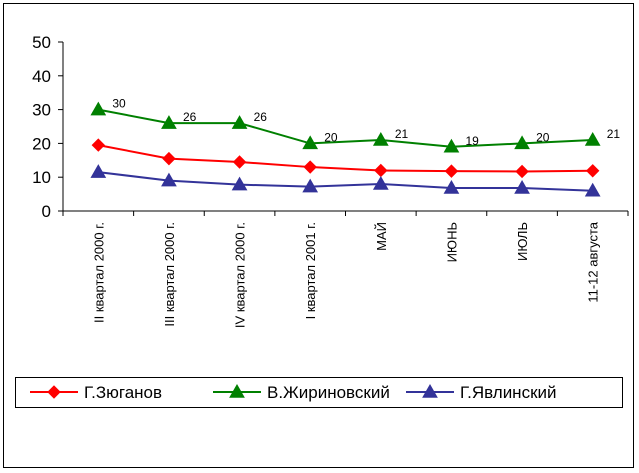  Describe the element at coordinates (472, 141) in the screenshot. I see `data-label: 19` at that location.